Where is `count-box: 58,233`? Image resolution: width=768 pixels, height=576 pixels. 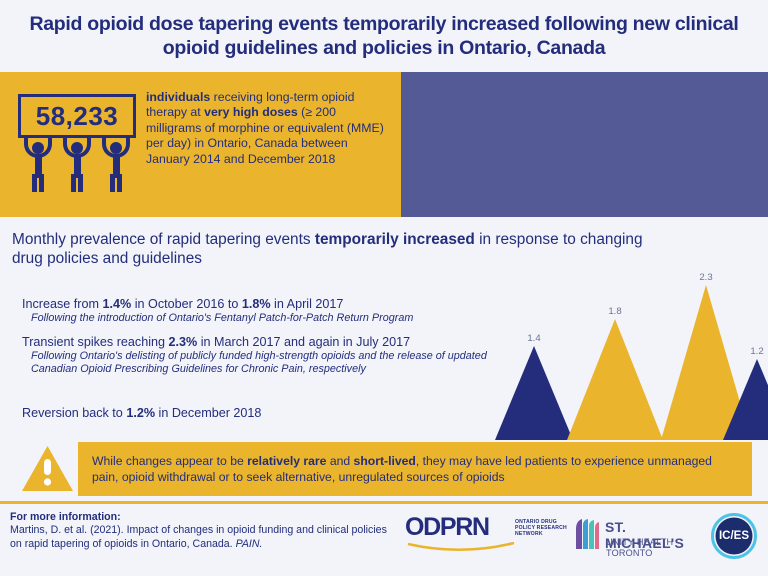 count-box: 58,233 is located at coordinates (77, 116).